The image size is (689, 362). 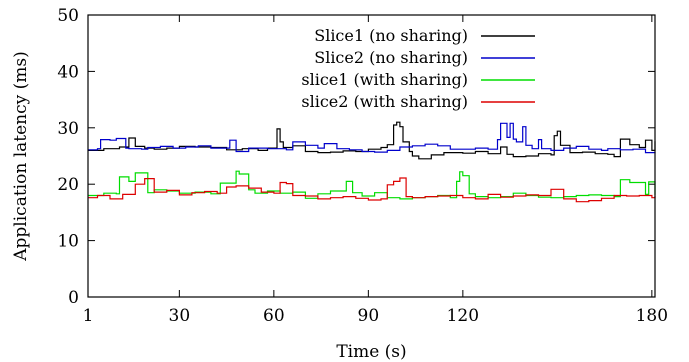 I want to click on legend-label-2: Slice2 (no sharing), so click(x=391, y=57).